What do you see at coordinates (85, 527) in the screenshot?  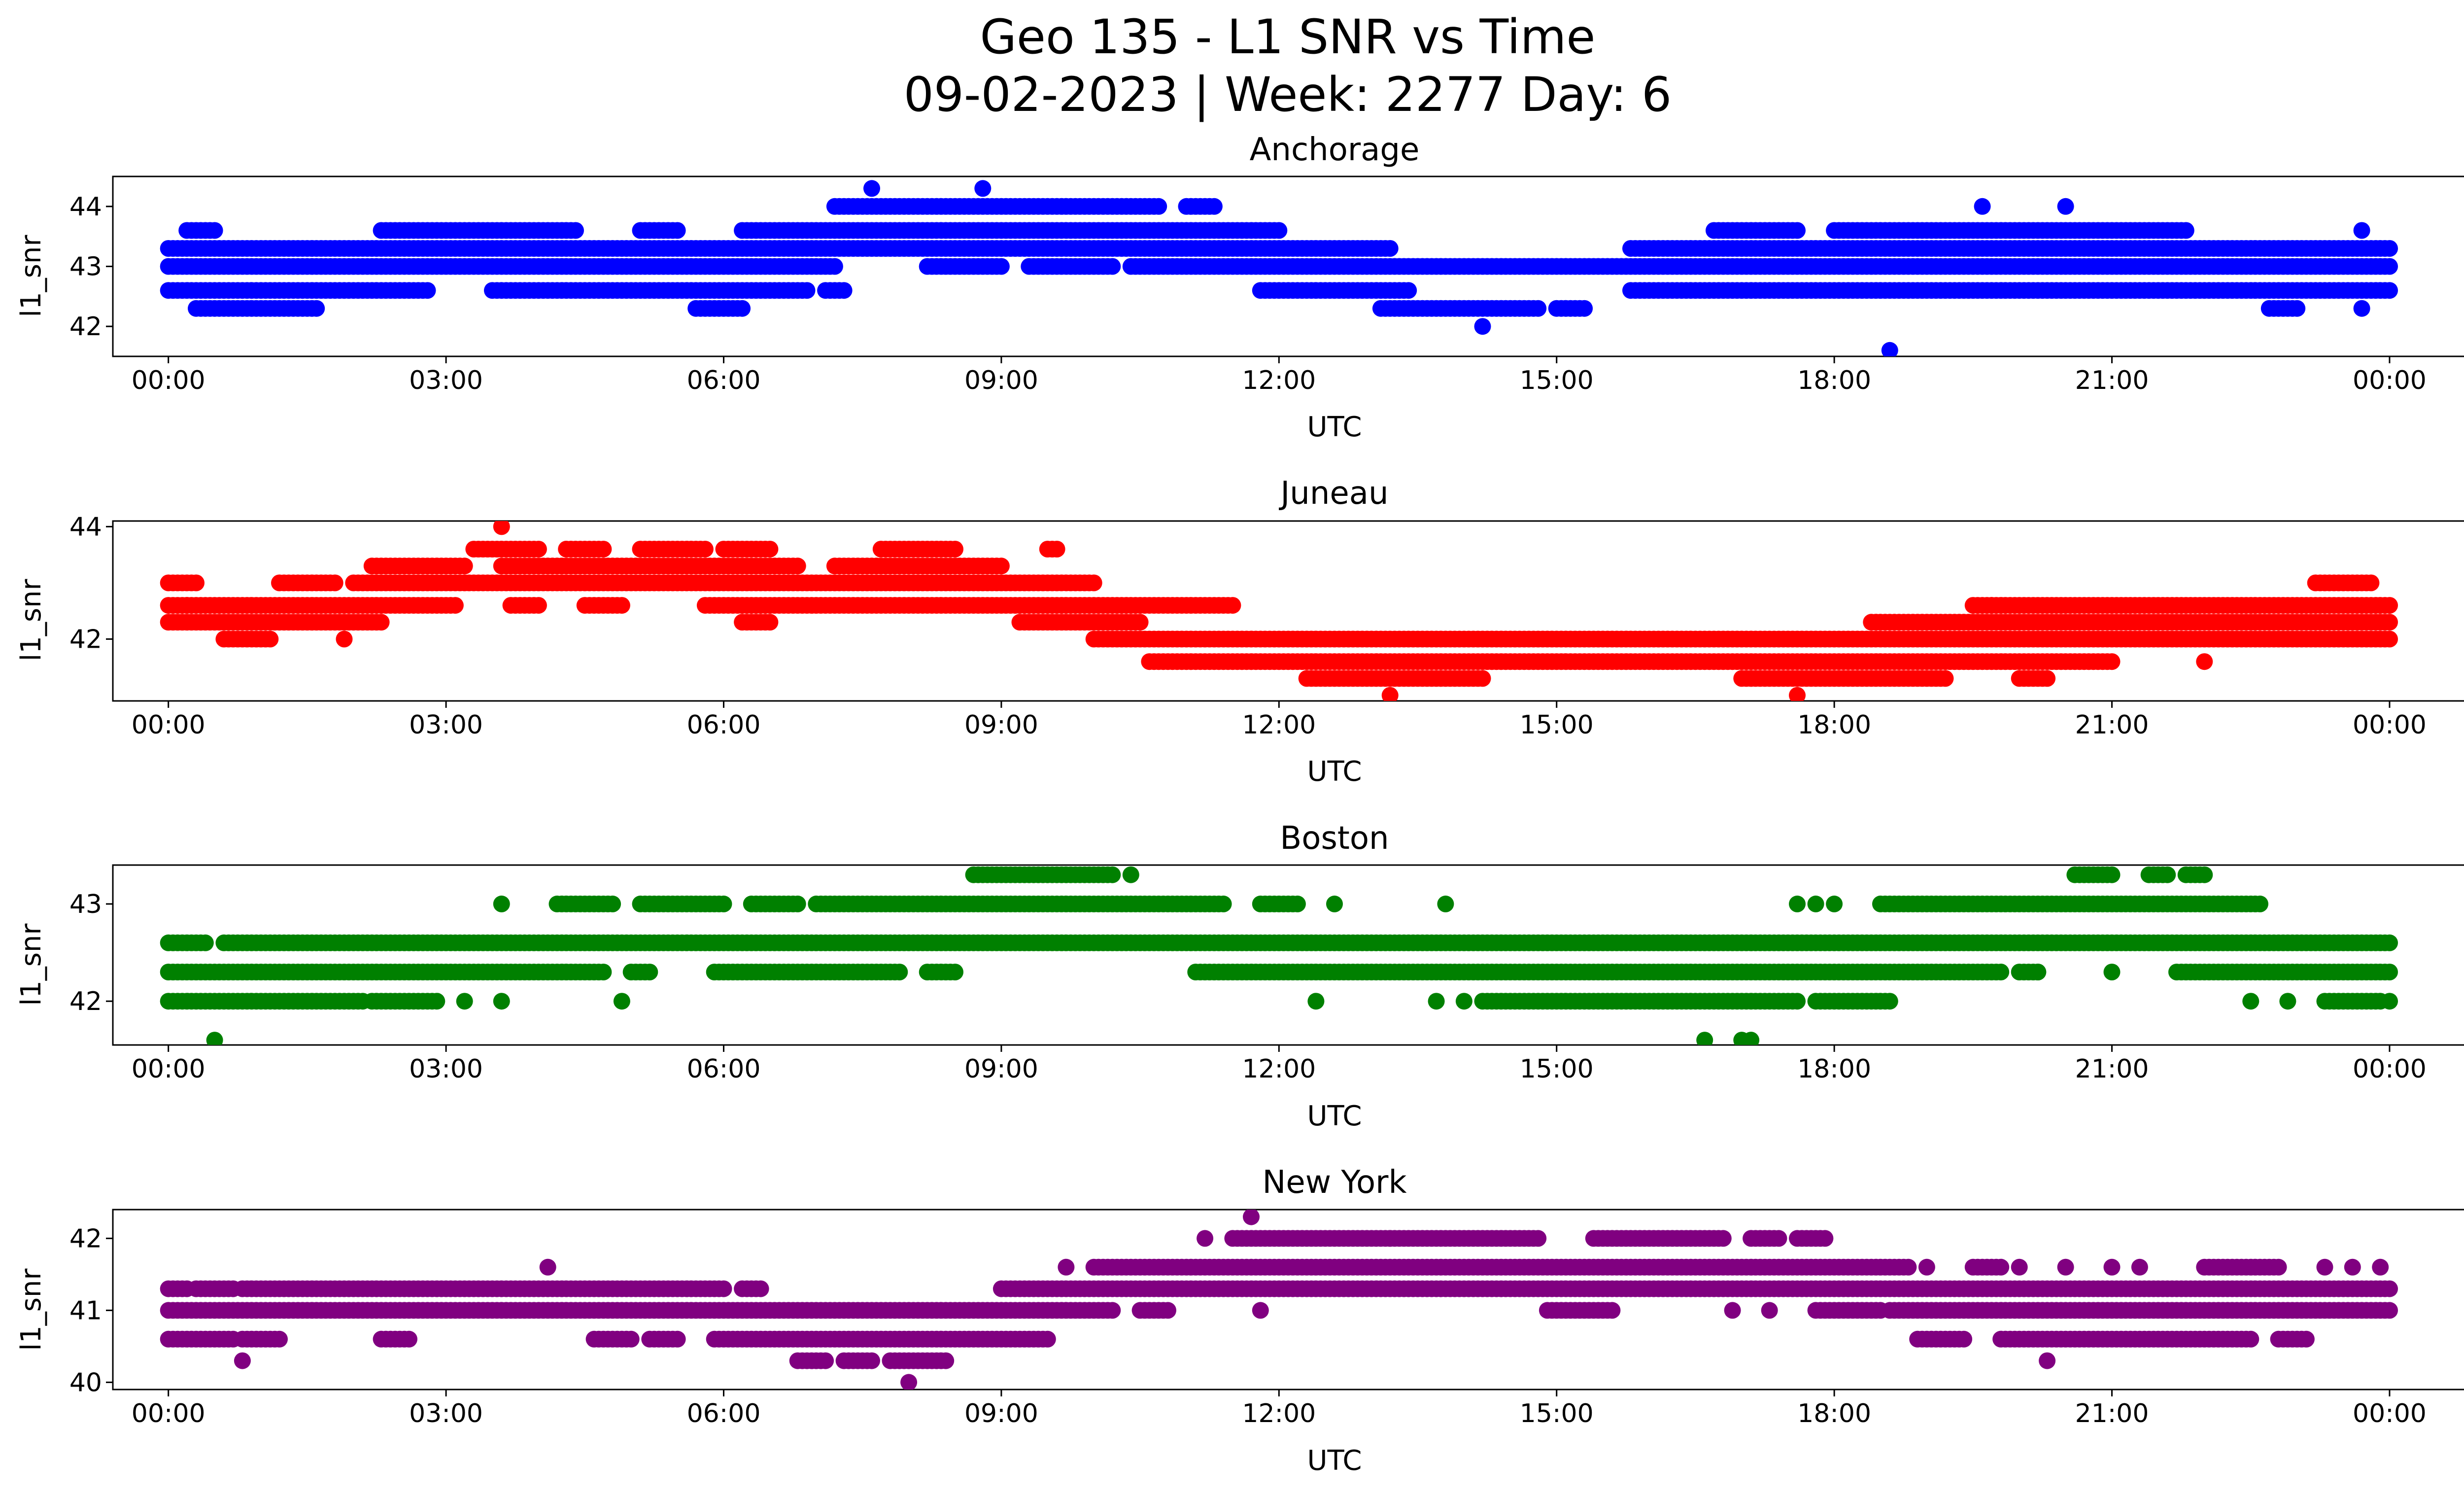 I see `y-tick-label: 44` at bounding box center [85, 527].